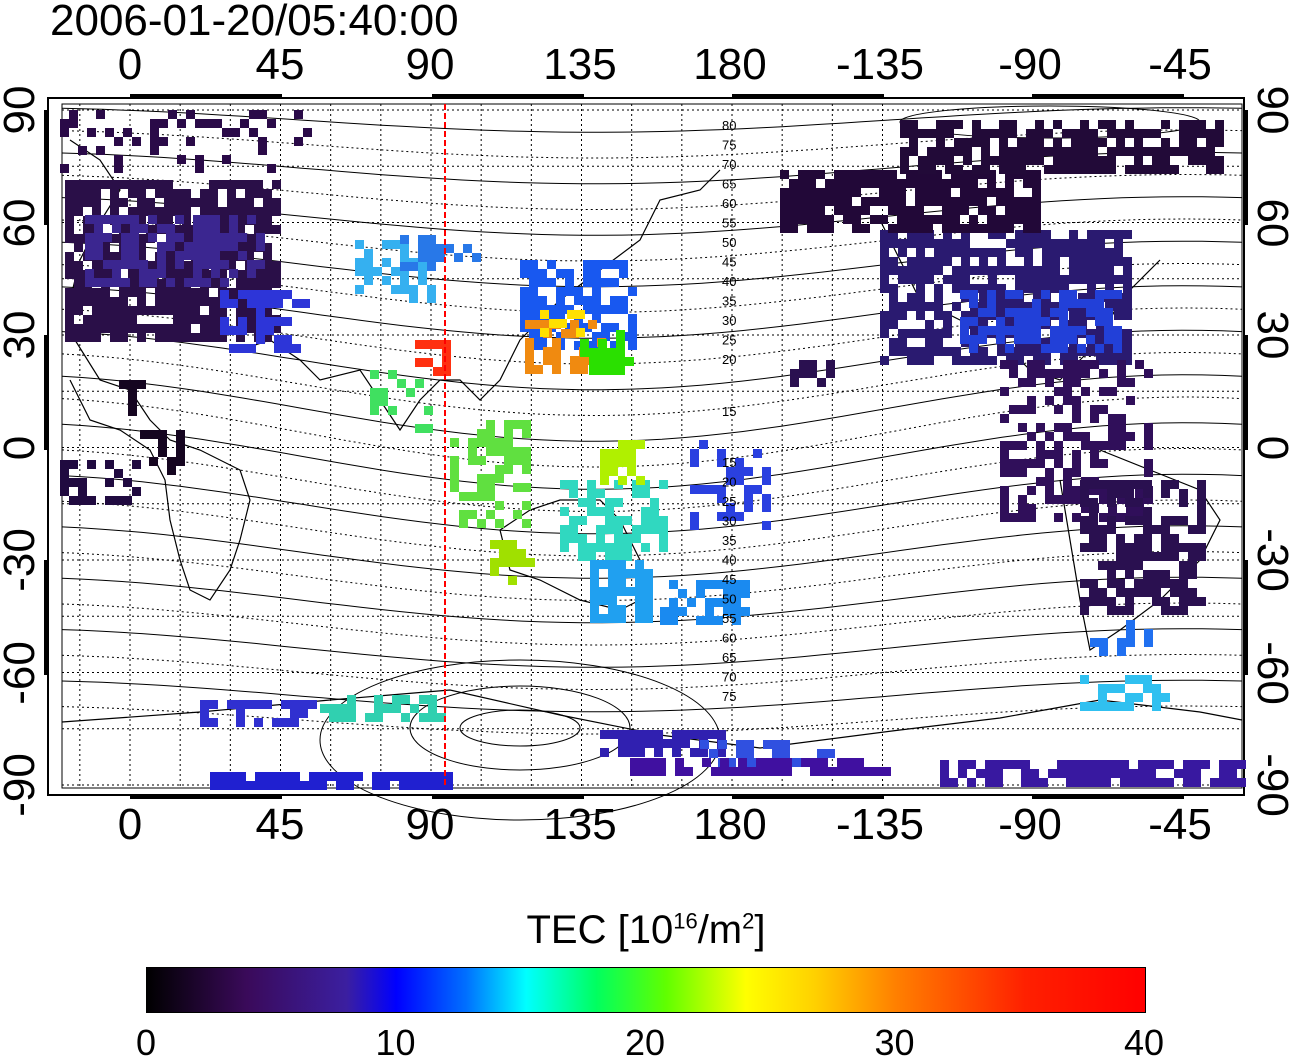  I want to click on contour-label-south: 75, so click(729, 696).